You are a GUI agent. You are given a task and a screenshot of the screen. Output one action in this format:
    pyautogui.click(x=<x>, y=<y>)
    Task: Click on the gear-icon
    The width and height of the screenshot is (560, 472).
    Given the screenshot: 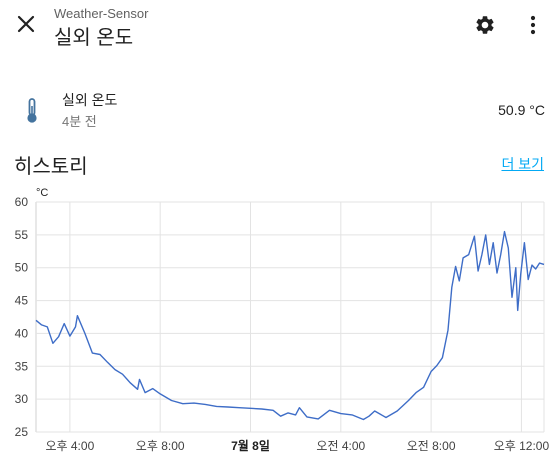 What is the action you would take?
    pyautogui.click(x=485, y=25)
    